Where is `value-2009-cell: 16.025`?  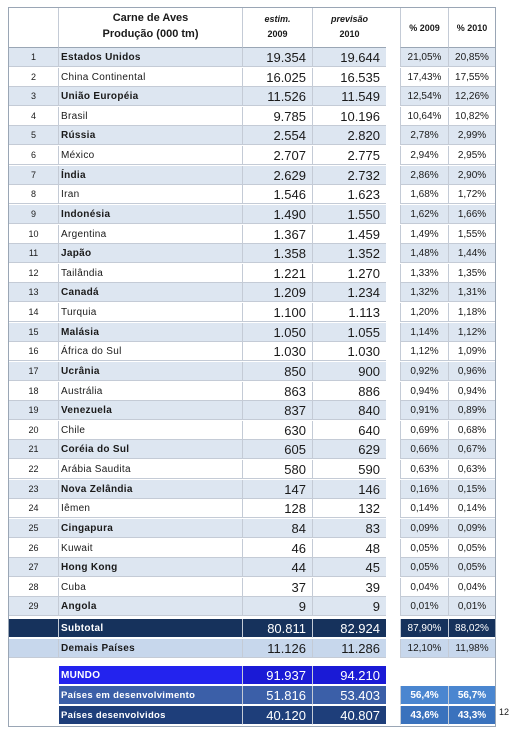 value-2009-cell: 16.025 is located at coordinates (277, 77).